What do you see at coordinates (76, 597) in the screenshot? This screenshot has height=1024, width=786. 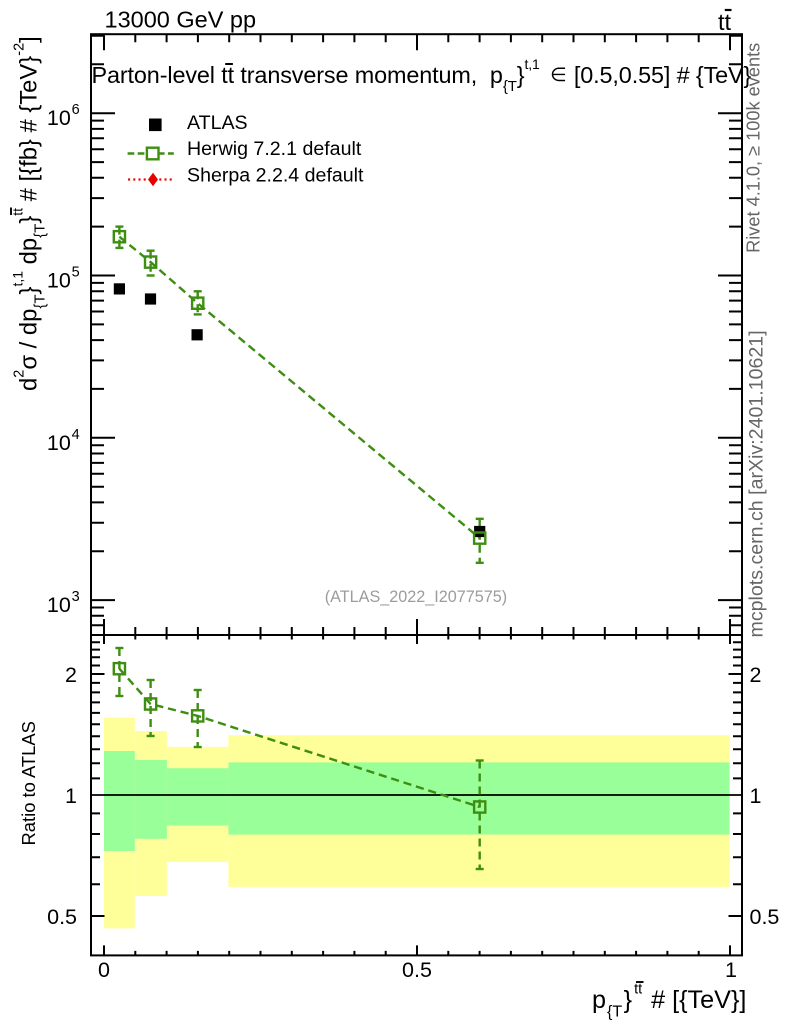 I see `svg-text: 3` at bounding box center [76, 597].